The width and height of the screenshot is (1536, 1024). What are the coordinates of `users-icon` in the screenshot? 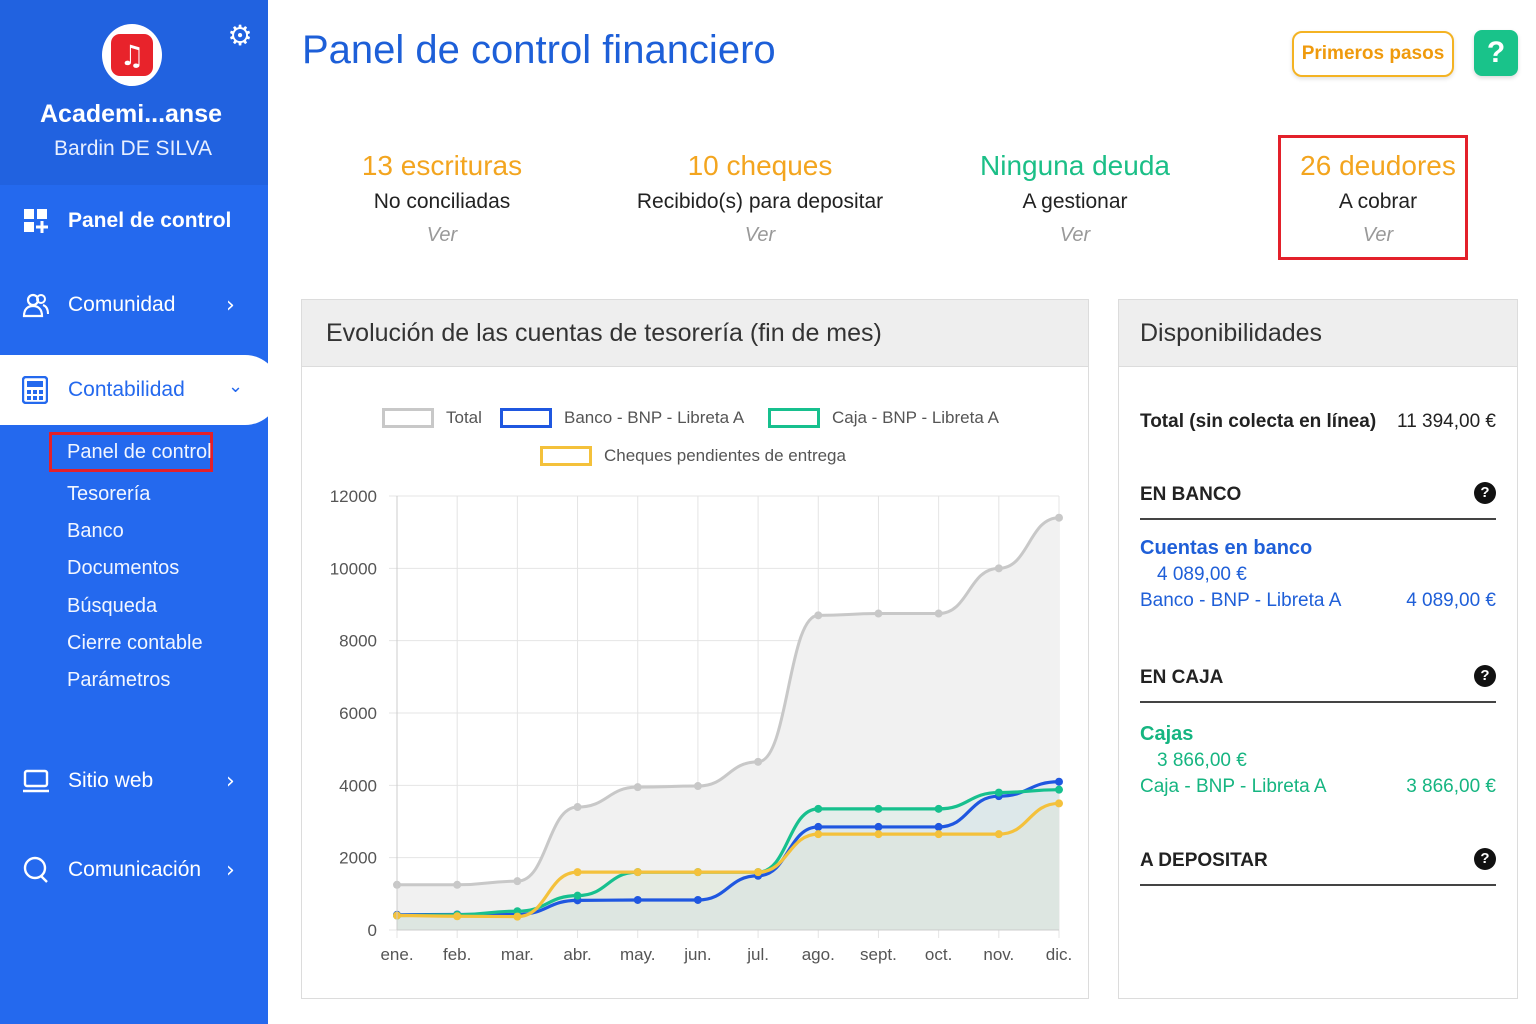 It's located at (35, 305).